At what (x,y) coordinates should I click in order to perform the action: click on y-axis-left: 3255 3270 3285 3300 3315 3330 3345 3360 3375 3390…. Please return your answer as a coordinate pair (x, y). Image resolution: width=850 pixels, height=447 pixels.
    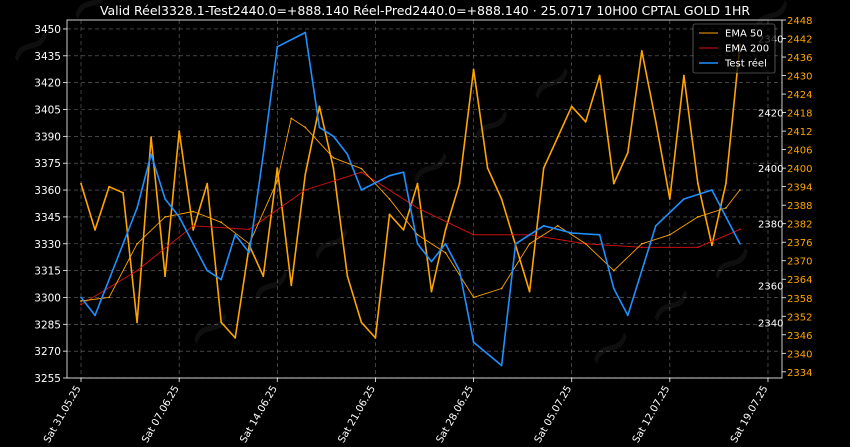
    Looking at the image, I should click on (50, 204).